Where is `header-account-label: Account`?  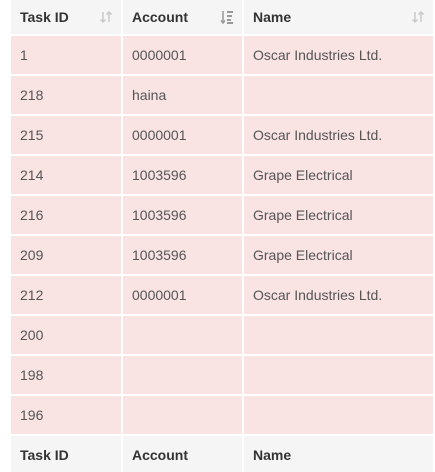
header-account-label: Account is located at coordinates (160, 17).